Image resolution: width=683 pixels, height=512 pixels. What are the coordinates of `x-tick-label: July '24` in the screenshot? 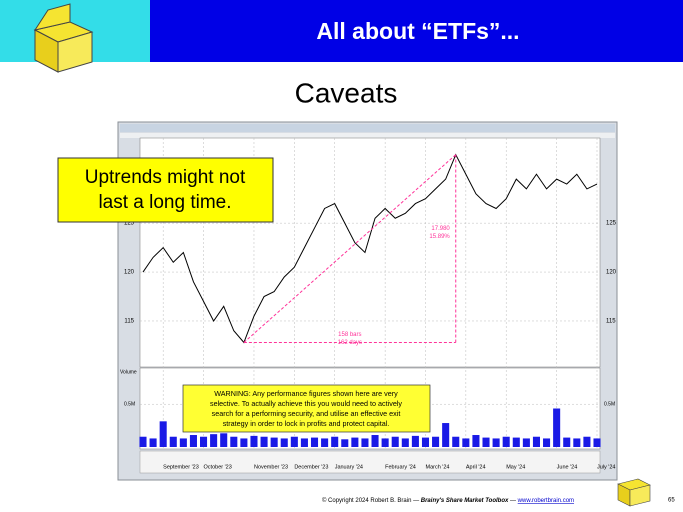 It's located at (606, 467).